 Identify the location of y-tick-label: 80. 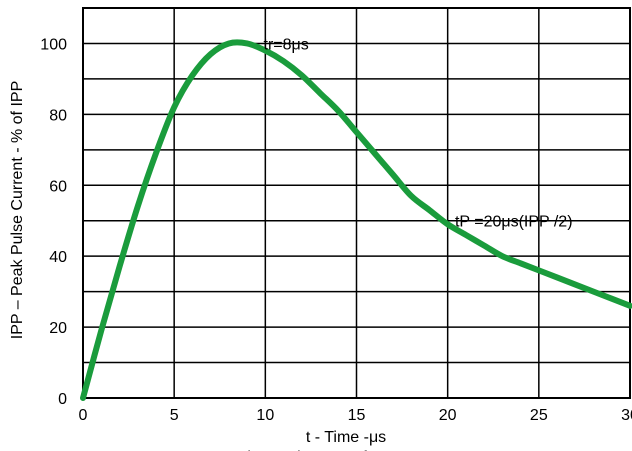
(58, 115).